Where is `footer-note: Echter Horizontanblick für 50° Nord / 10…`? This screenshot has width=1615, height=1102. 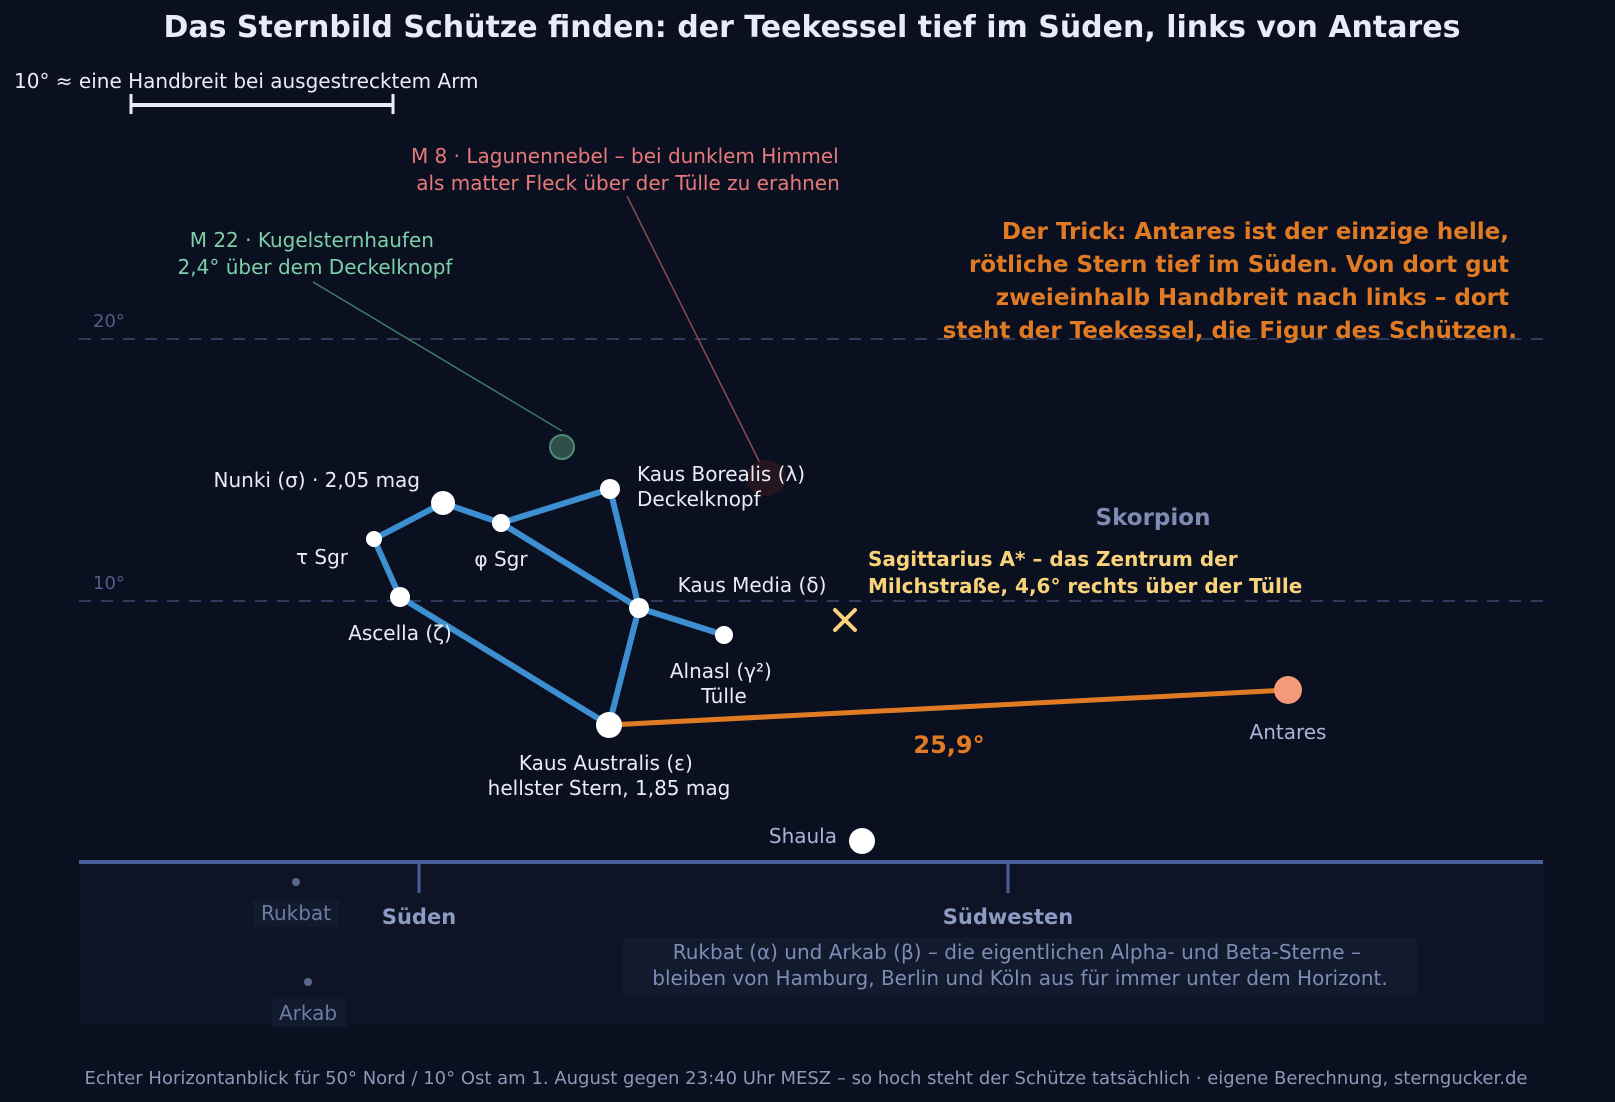 footer-note: Echter Horizontanblick für 50° Nord / 10… is located at coordinates (806, 1078).